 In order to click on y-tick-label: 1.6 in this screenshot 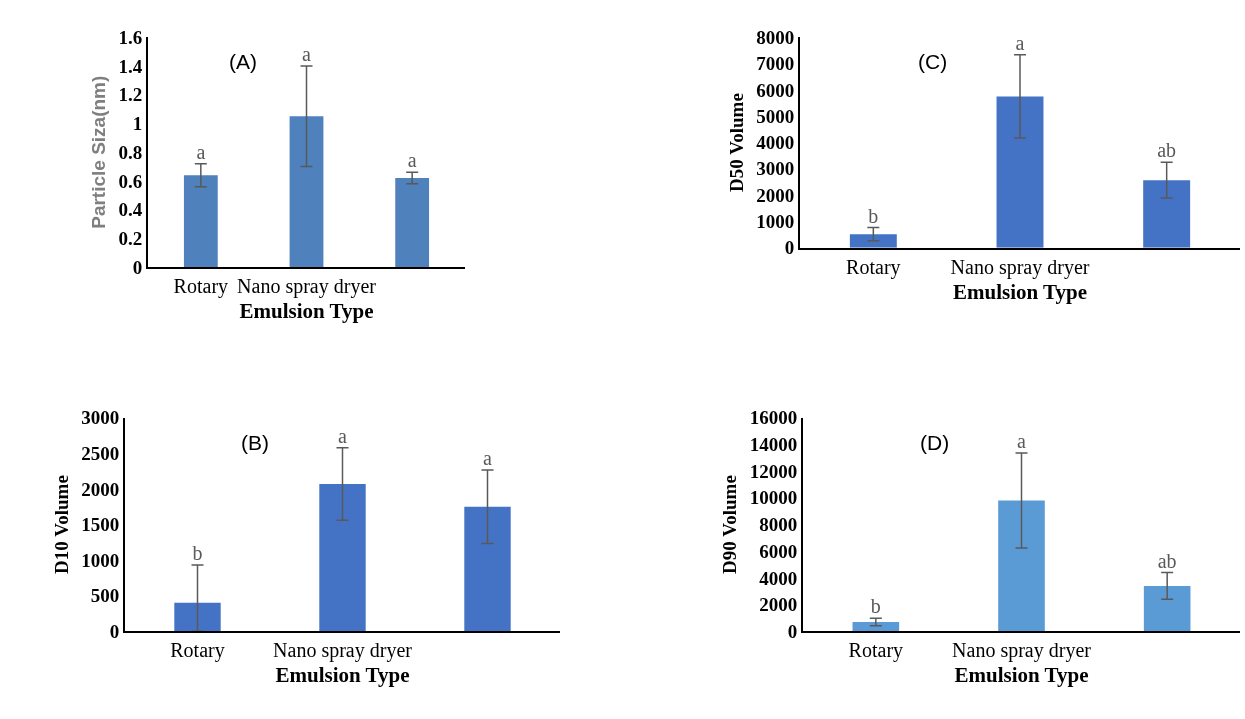, I will do `click(130, 37)`.